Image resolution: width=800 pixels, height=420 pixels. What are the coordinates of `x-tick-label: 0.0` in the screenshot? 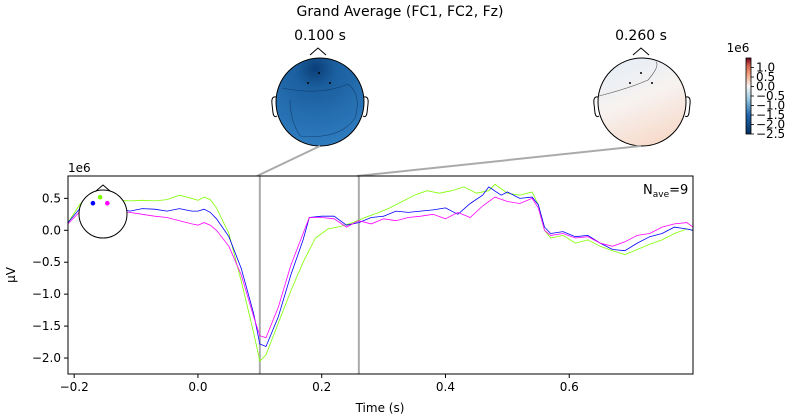 It's located at (197, 387).